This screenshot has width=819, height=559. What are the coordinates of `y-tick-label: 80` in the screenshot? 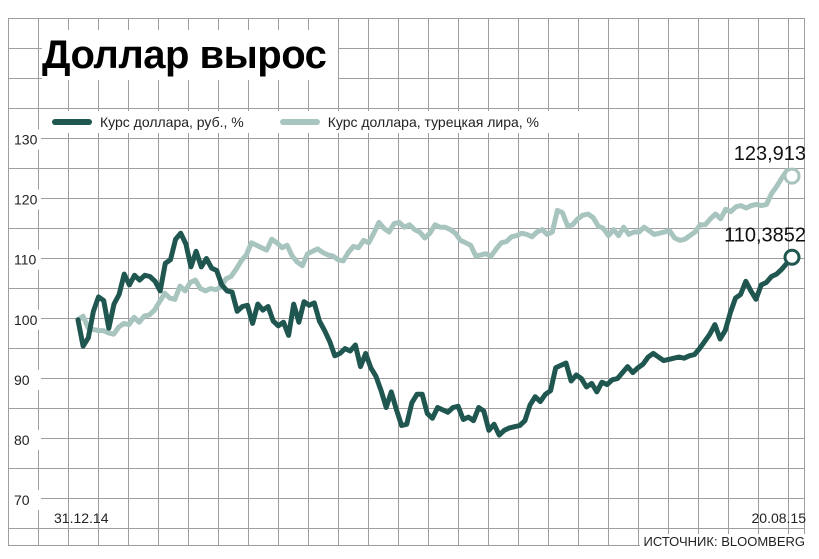 It's located at (22, 440).